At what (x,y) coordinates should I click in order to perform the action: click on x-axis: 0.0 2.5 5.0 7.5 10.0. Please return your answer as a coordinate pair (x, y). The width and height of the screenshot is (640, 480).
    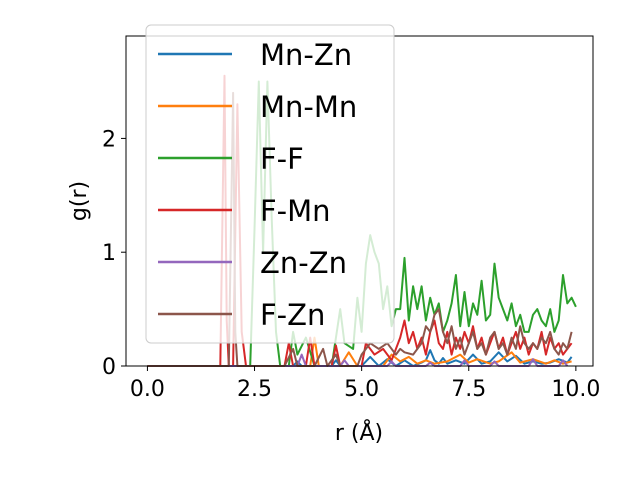
    Looking at the image, I should click on (365, 384).